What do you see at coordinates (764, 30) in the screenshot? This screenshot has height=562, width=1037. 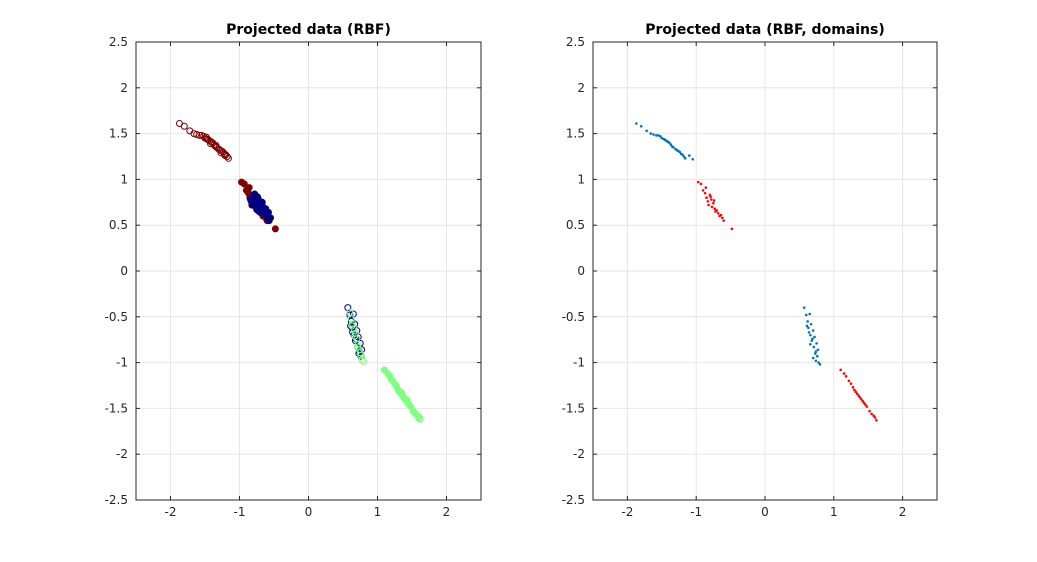 I see `chart-title: Projected data (RBF, domains)` at bounding box center [764, 30].